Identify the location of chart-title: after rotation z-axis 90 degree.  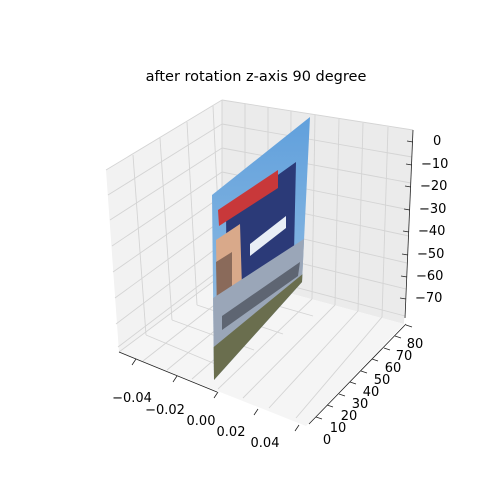
(256, 77).